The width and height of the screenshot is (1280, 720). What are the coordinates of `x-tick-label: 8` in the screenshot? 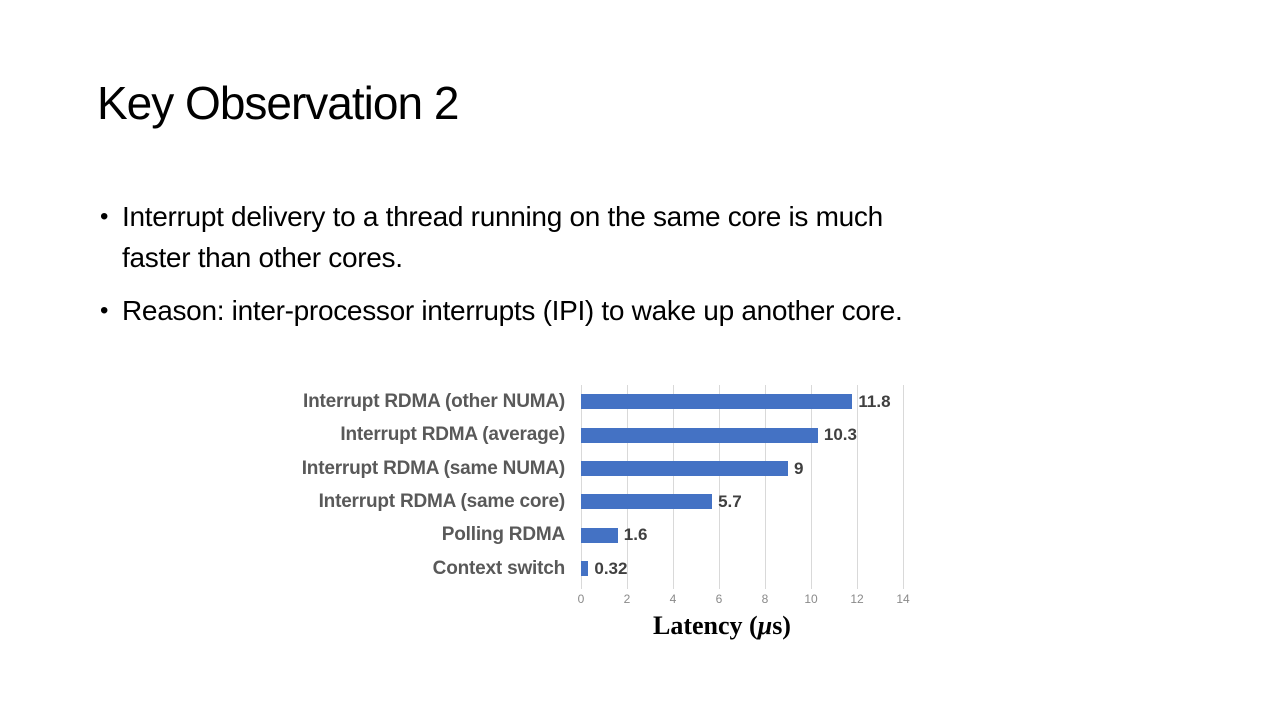 It's located at (765, 599).